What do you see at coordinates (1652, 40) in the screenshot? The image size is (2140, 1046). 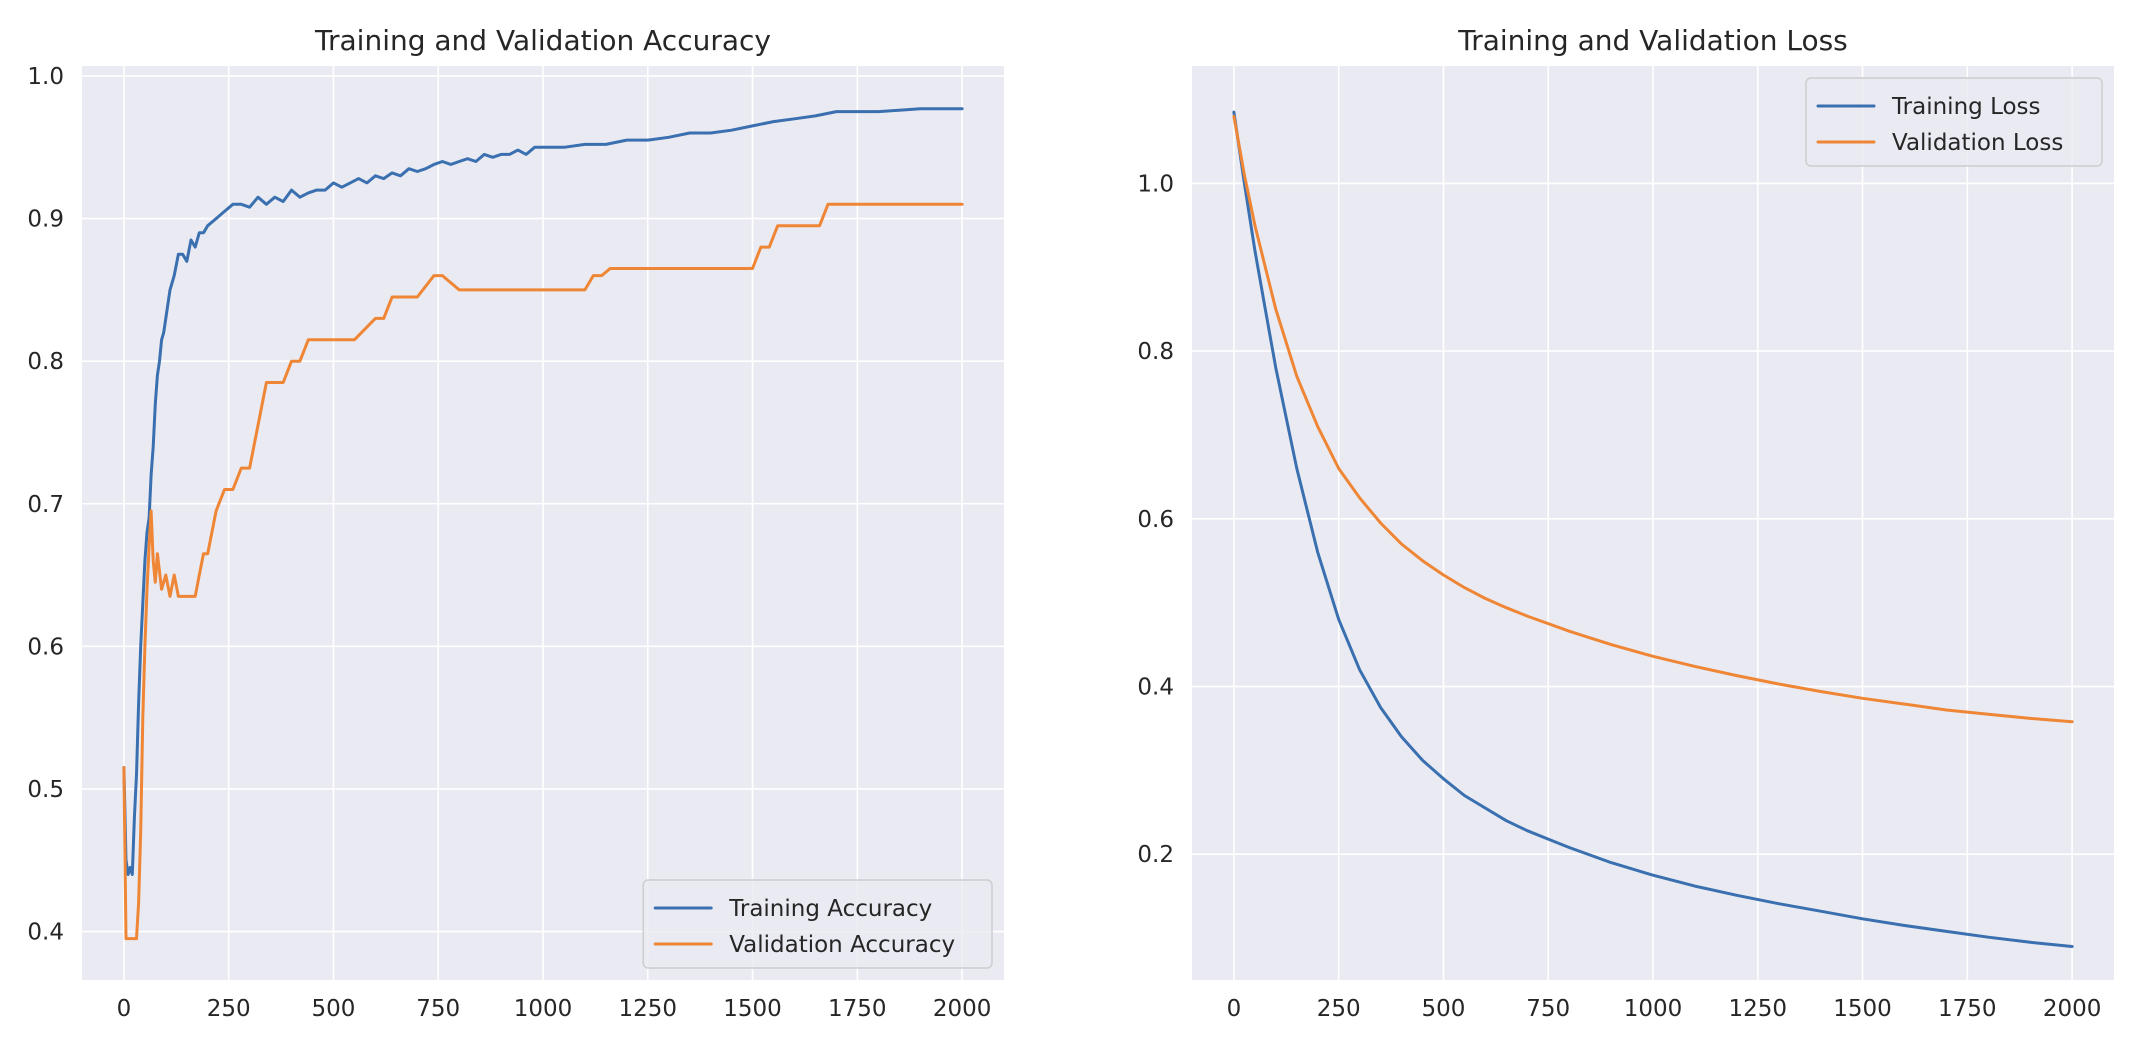 I see `chart-title: Training and Validation Loss` at bounding box center [1652, 40].